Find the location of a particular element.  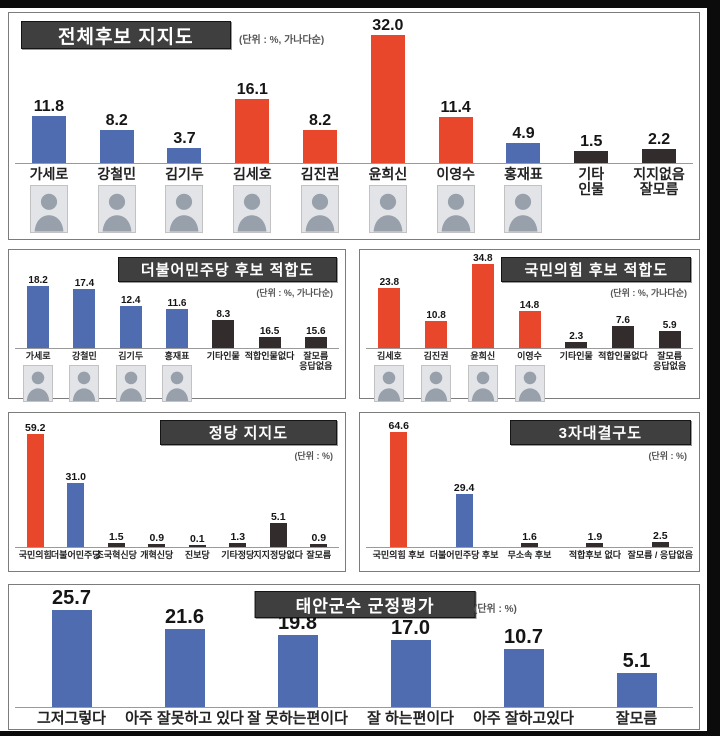

bar-value-label: 64.6 is located at coordinates (398, 425).